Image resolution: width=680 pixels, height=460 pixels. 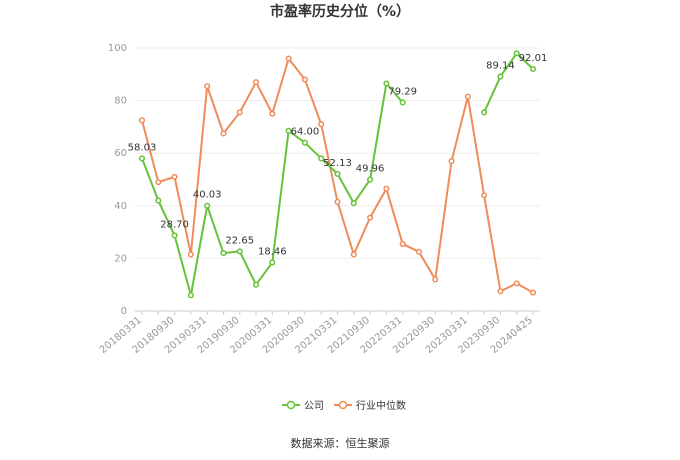 What do you see at coordinates (381, 405) in the screenshot?
I see `legend-label: 行业中位数` at bounding box center [381, 405].